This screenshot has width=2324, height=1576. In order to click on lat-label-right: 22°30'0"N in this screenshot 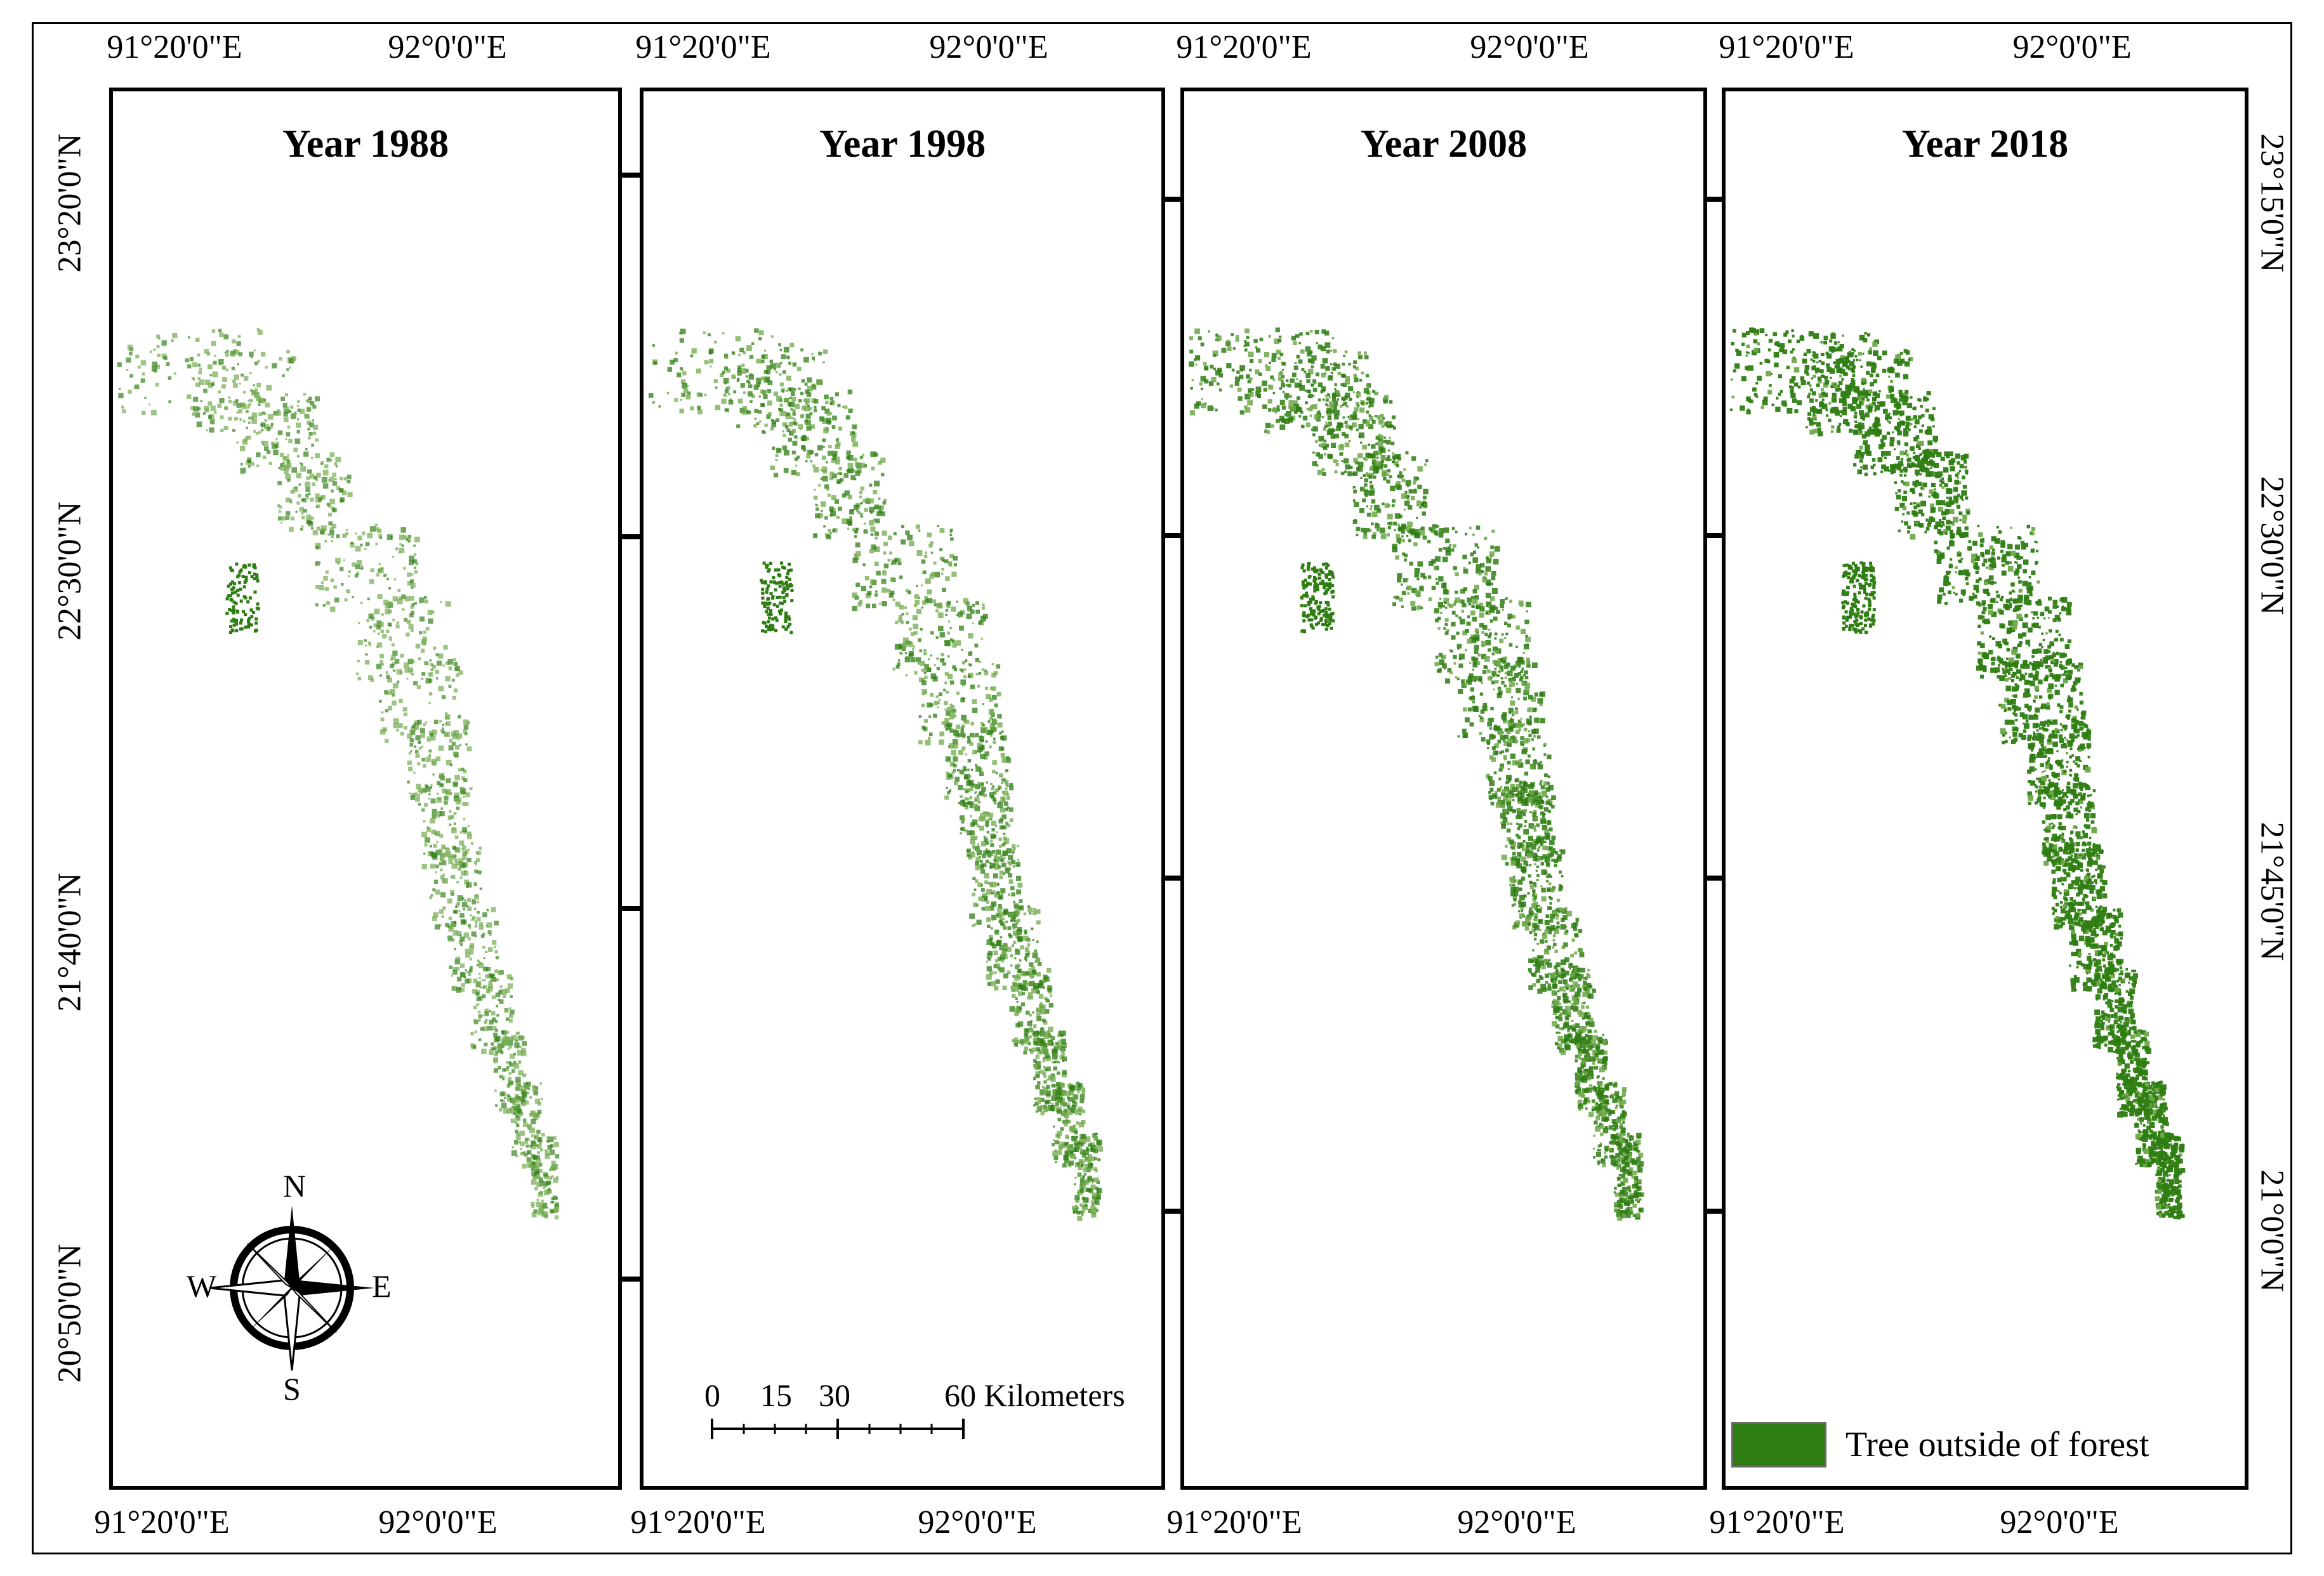, I will do `click(2272, 545)`.